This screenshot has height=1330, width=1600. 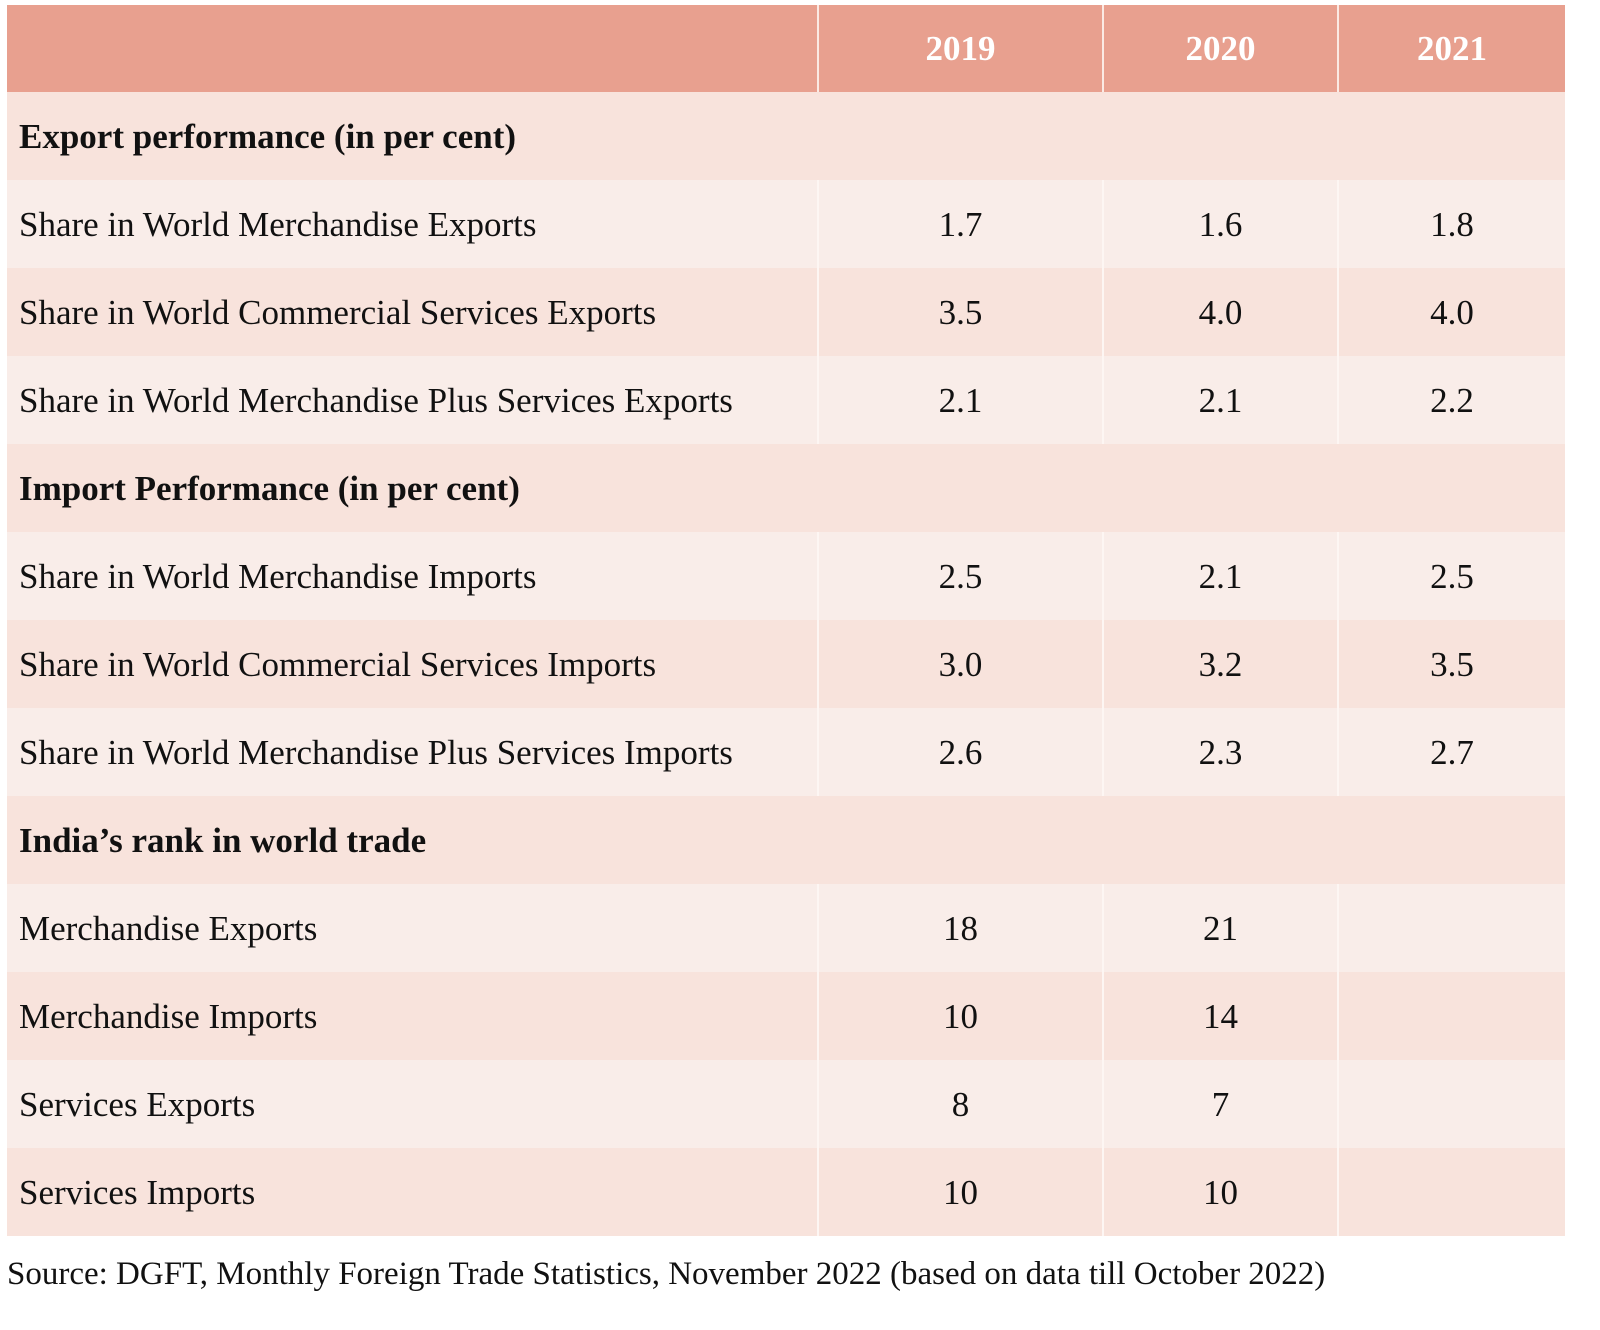 What do you see at coordinates (960, 48) in the screenshot?
I see `header-cell-2019: 2019` at bounding box center [960, 48].